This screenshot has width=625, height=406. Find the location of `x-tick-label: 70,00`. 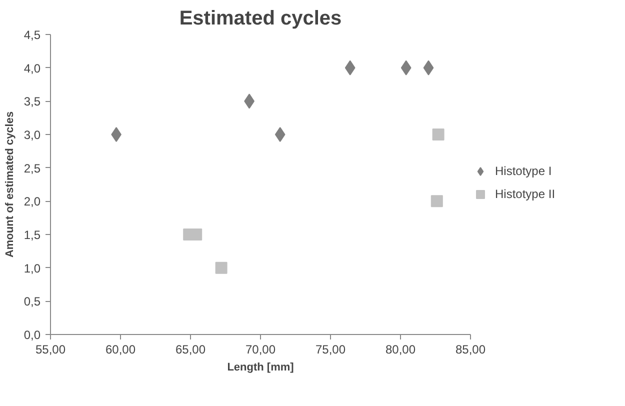

x-tick-label: 70,00 is located at coordinates (260, 349).